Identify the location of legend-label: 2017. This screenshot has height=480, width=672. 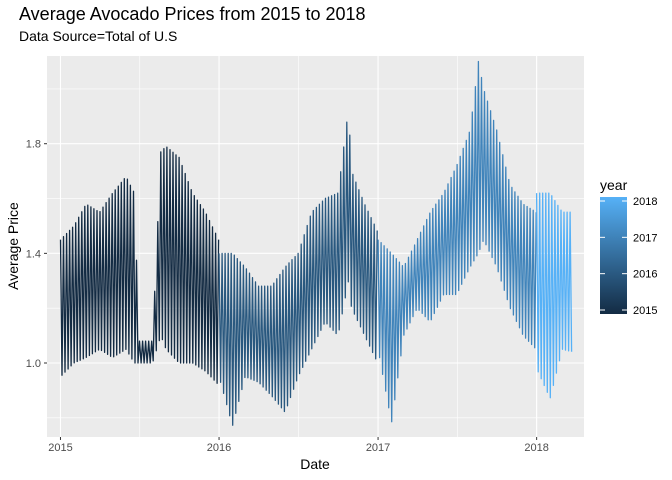
(645, 238).